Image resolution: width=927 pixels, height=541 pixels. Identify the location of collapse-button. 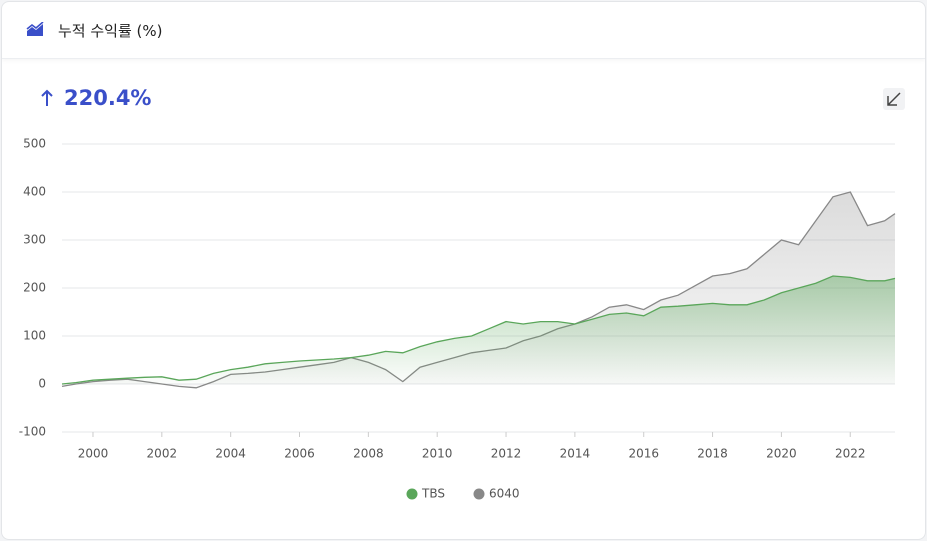
(894, 99).